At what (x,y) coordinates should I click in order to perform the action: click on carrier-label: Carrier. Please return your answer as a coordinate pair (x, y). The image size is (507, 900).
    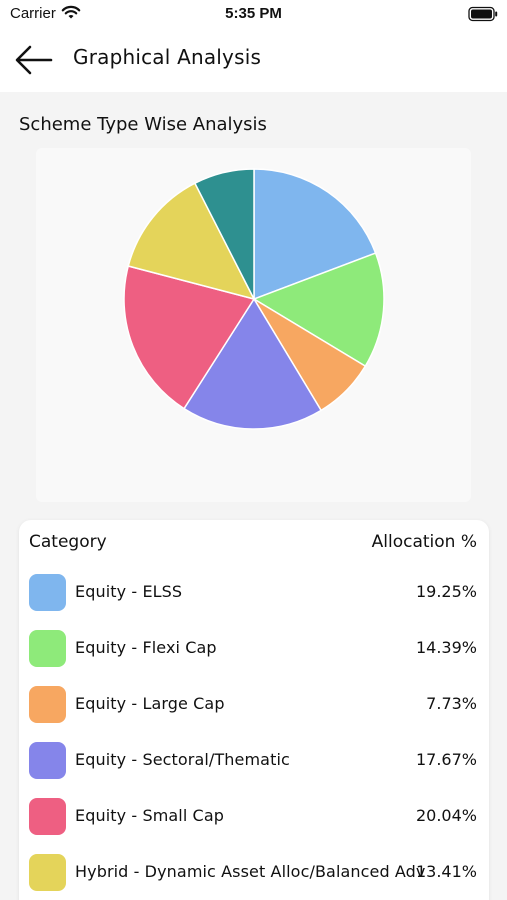
    Looking at the image, I should click on (33, 13).